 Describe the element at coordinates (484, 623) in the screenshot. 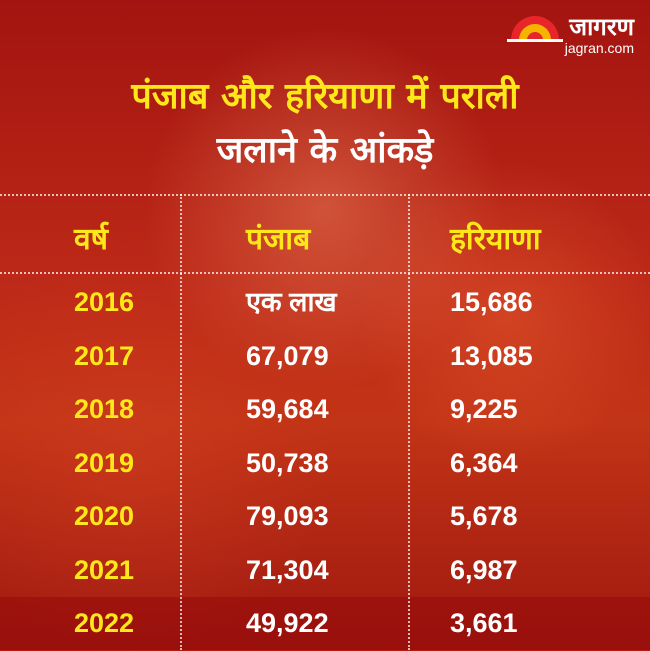

I see `cell-haryana: 3,661` at that location.